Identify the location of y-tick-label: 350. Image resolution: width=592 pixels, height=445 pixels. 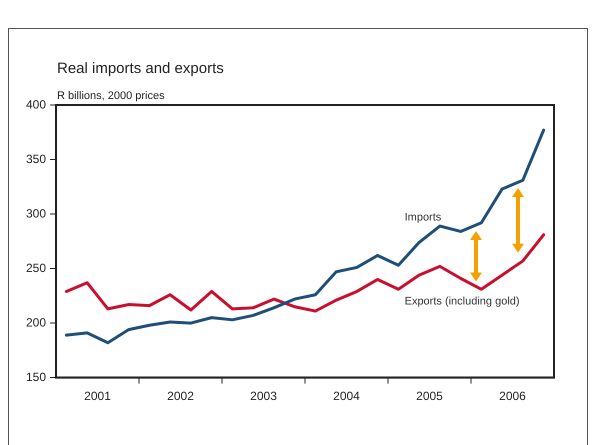
(36, 159).